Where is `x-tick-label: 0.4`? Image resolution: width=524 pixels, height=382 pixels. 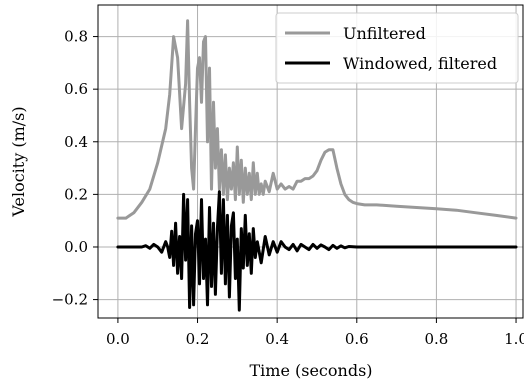 x-tick-label: 0.4 is located at coordinates (277, 339).